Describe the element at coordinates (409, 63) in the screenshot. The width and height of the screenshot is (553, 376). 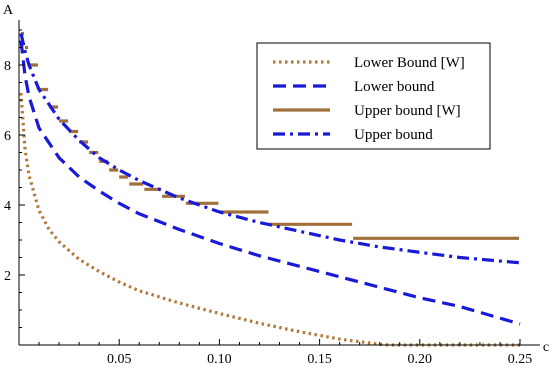
I see `legend-label-1: Lower Bound [W]` at that location.